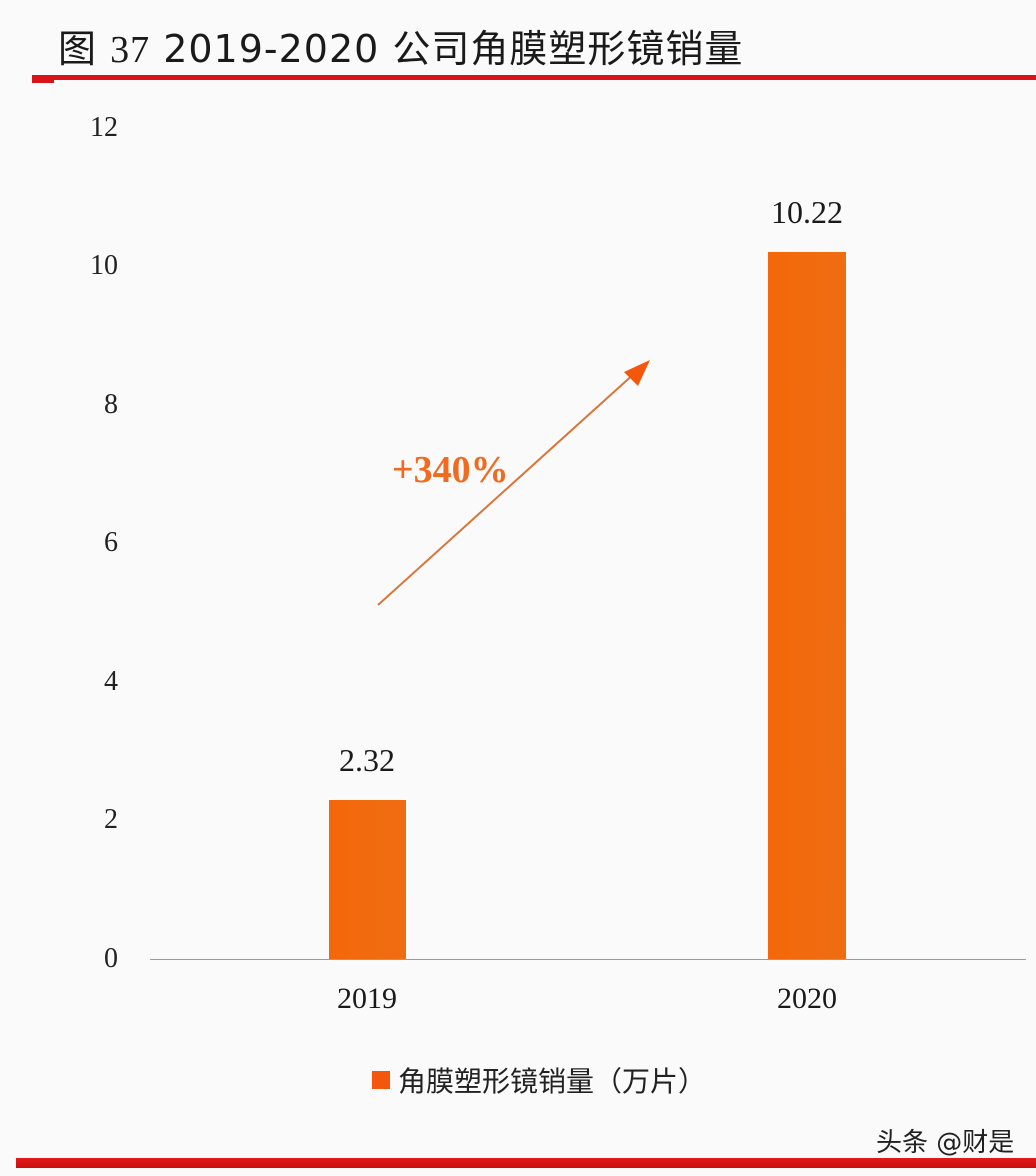 The image size is (1036, 1176). What do you see at coordinates (807, 605) in the screenshot?
I see `bar-2020` at bounding box center [807, 605].